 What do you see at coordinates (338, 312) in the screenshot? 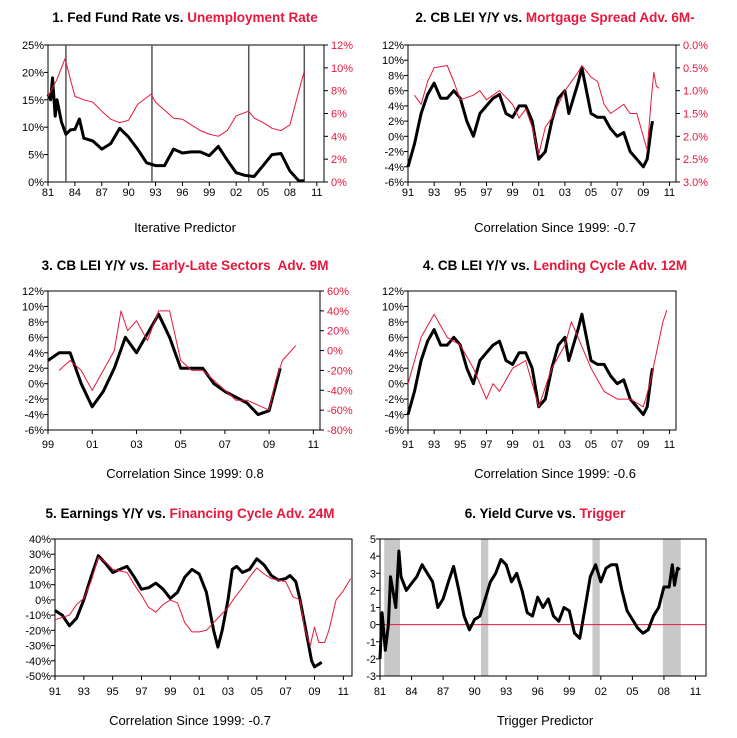
I see `y2-tick-label: 40%` at bounding box center [338, 312].